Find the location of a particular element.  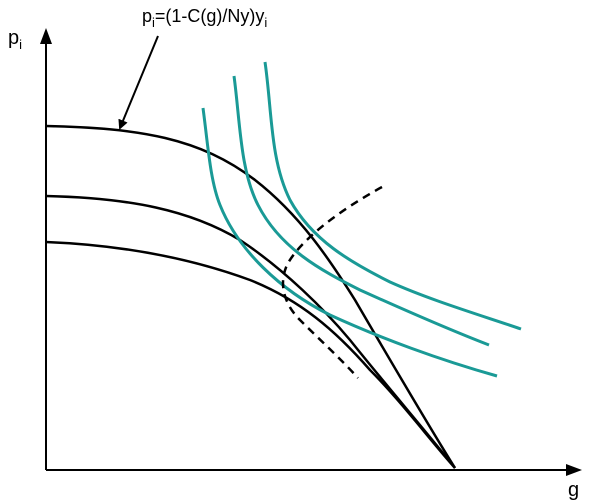

x-axis-label: g is located at coordinates (573, 490).